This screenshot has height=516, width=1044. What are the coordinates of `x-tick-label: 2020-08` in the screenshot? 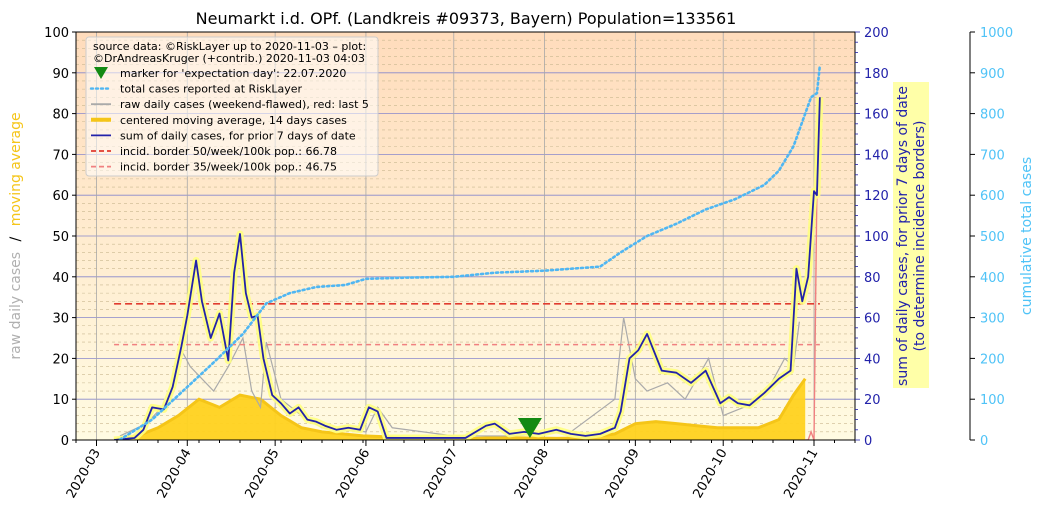 It's located at (532, 474).